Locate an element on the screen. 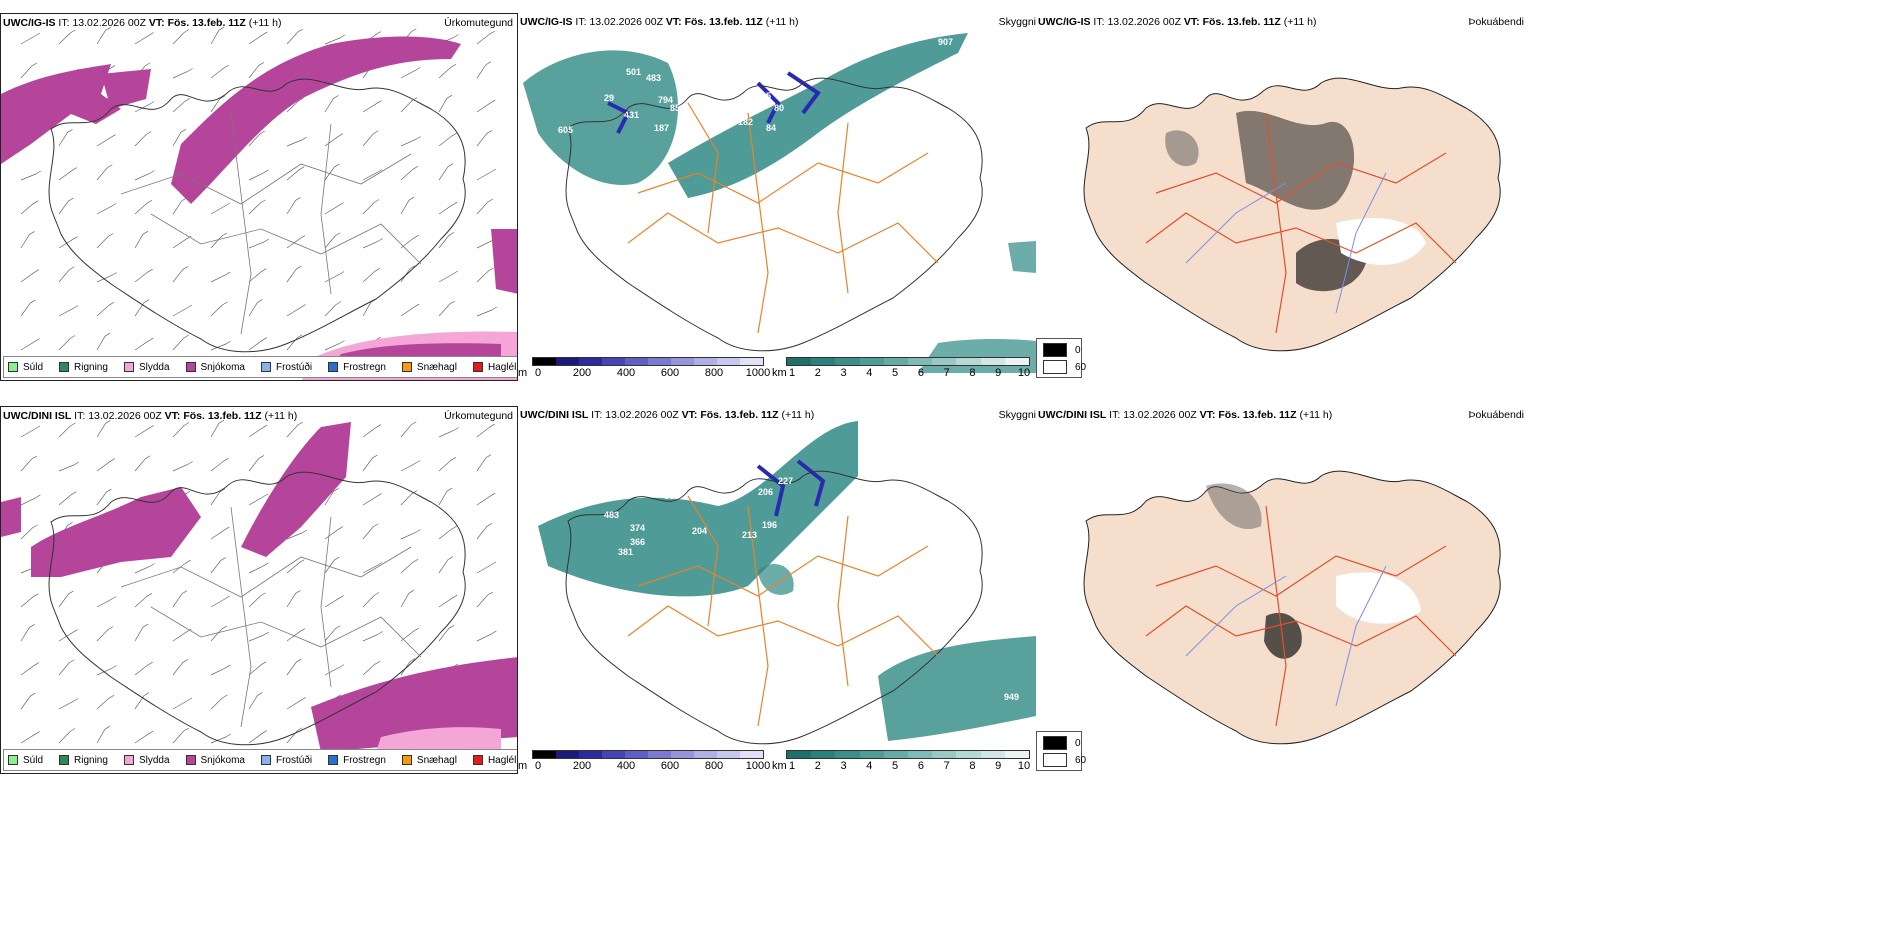  fog-area is located at coordinates (1182, 148).